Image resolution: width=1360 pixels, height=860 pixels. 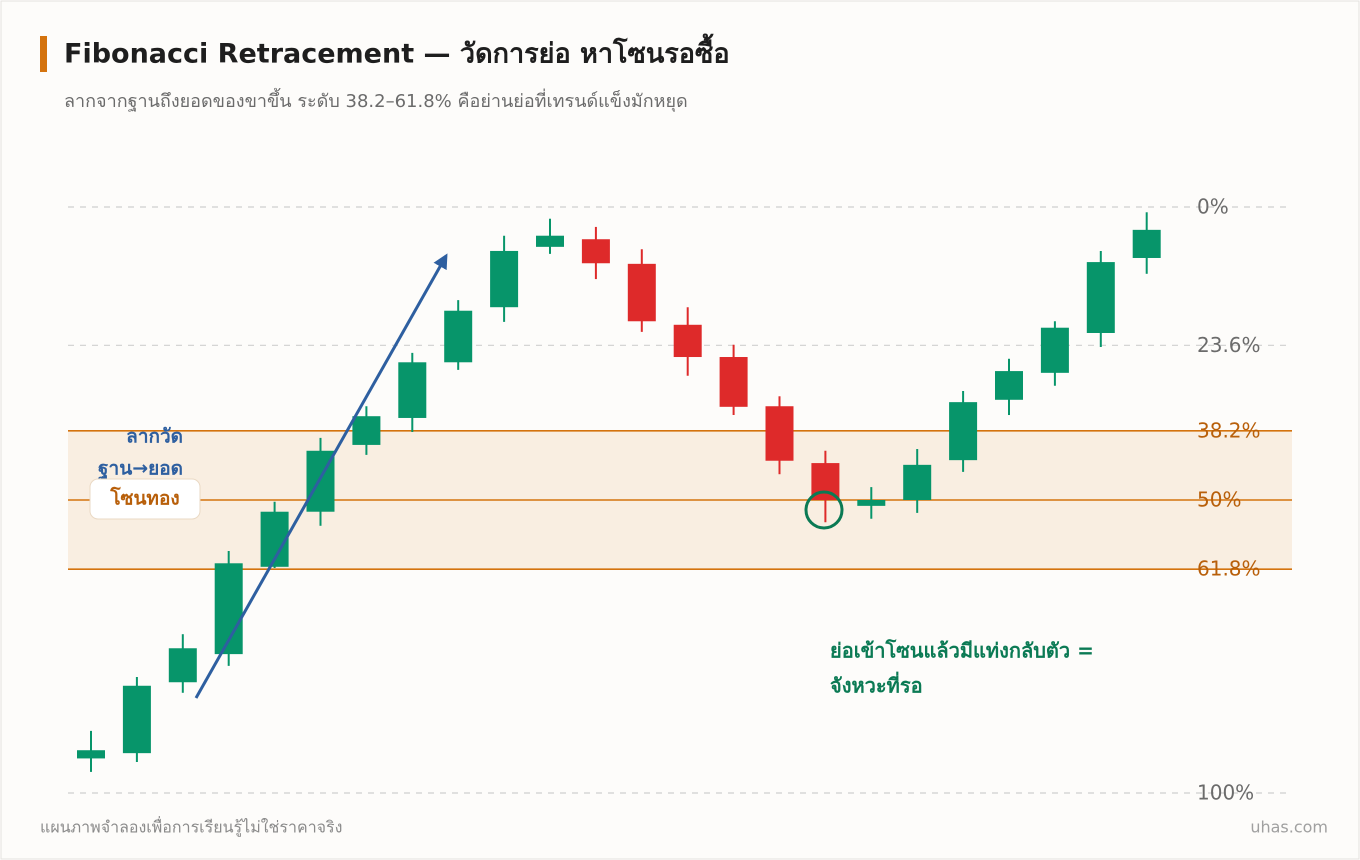 What do you see at coordinates (1213, 207) in the screenshot?
I see `y-tick-label: 0%` at bounding box center [1213, 207].